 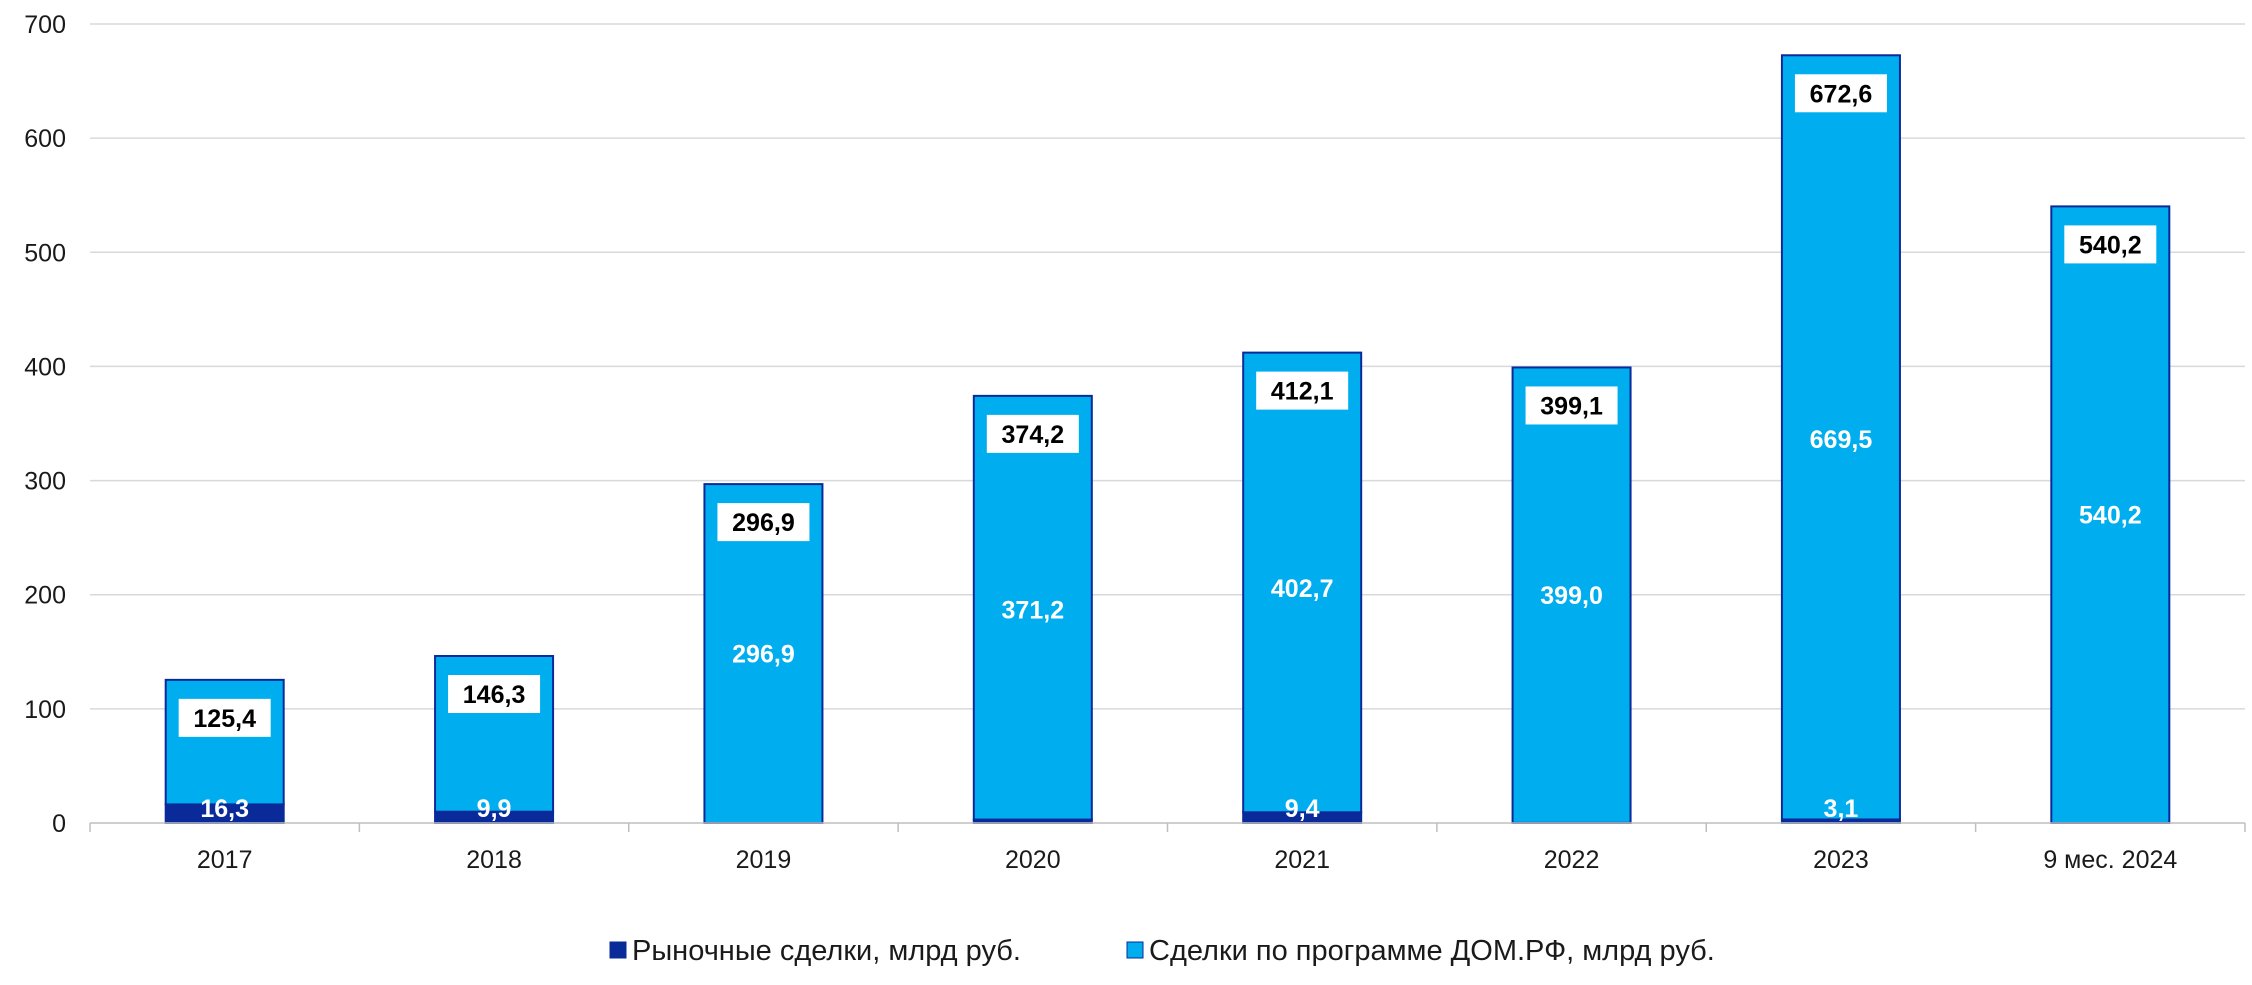 What do you see at coordinates (2110, 245) in the screenshot?
I see `total-label: 540,2` at bounding box center [2110, 245].